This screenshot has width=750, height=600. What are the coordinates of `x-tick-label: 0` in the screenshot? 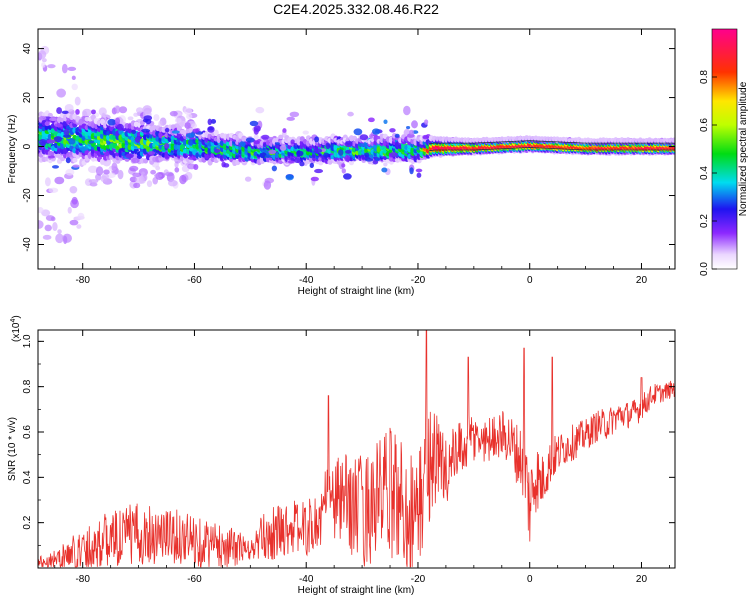 It's located at (530, 579).